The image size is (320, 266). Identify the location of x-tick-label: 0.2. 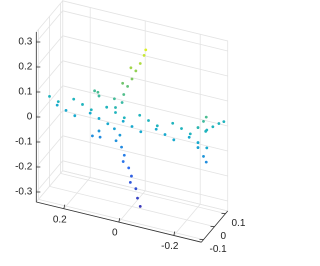
(60, 219).